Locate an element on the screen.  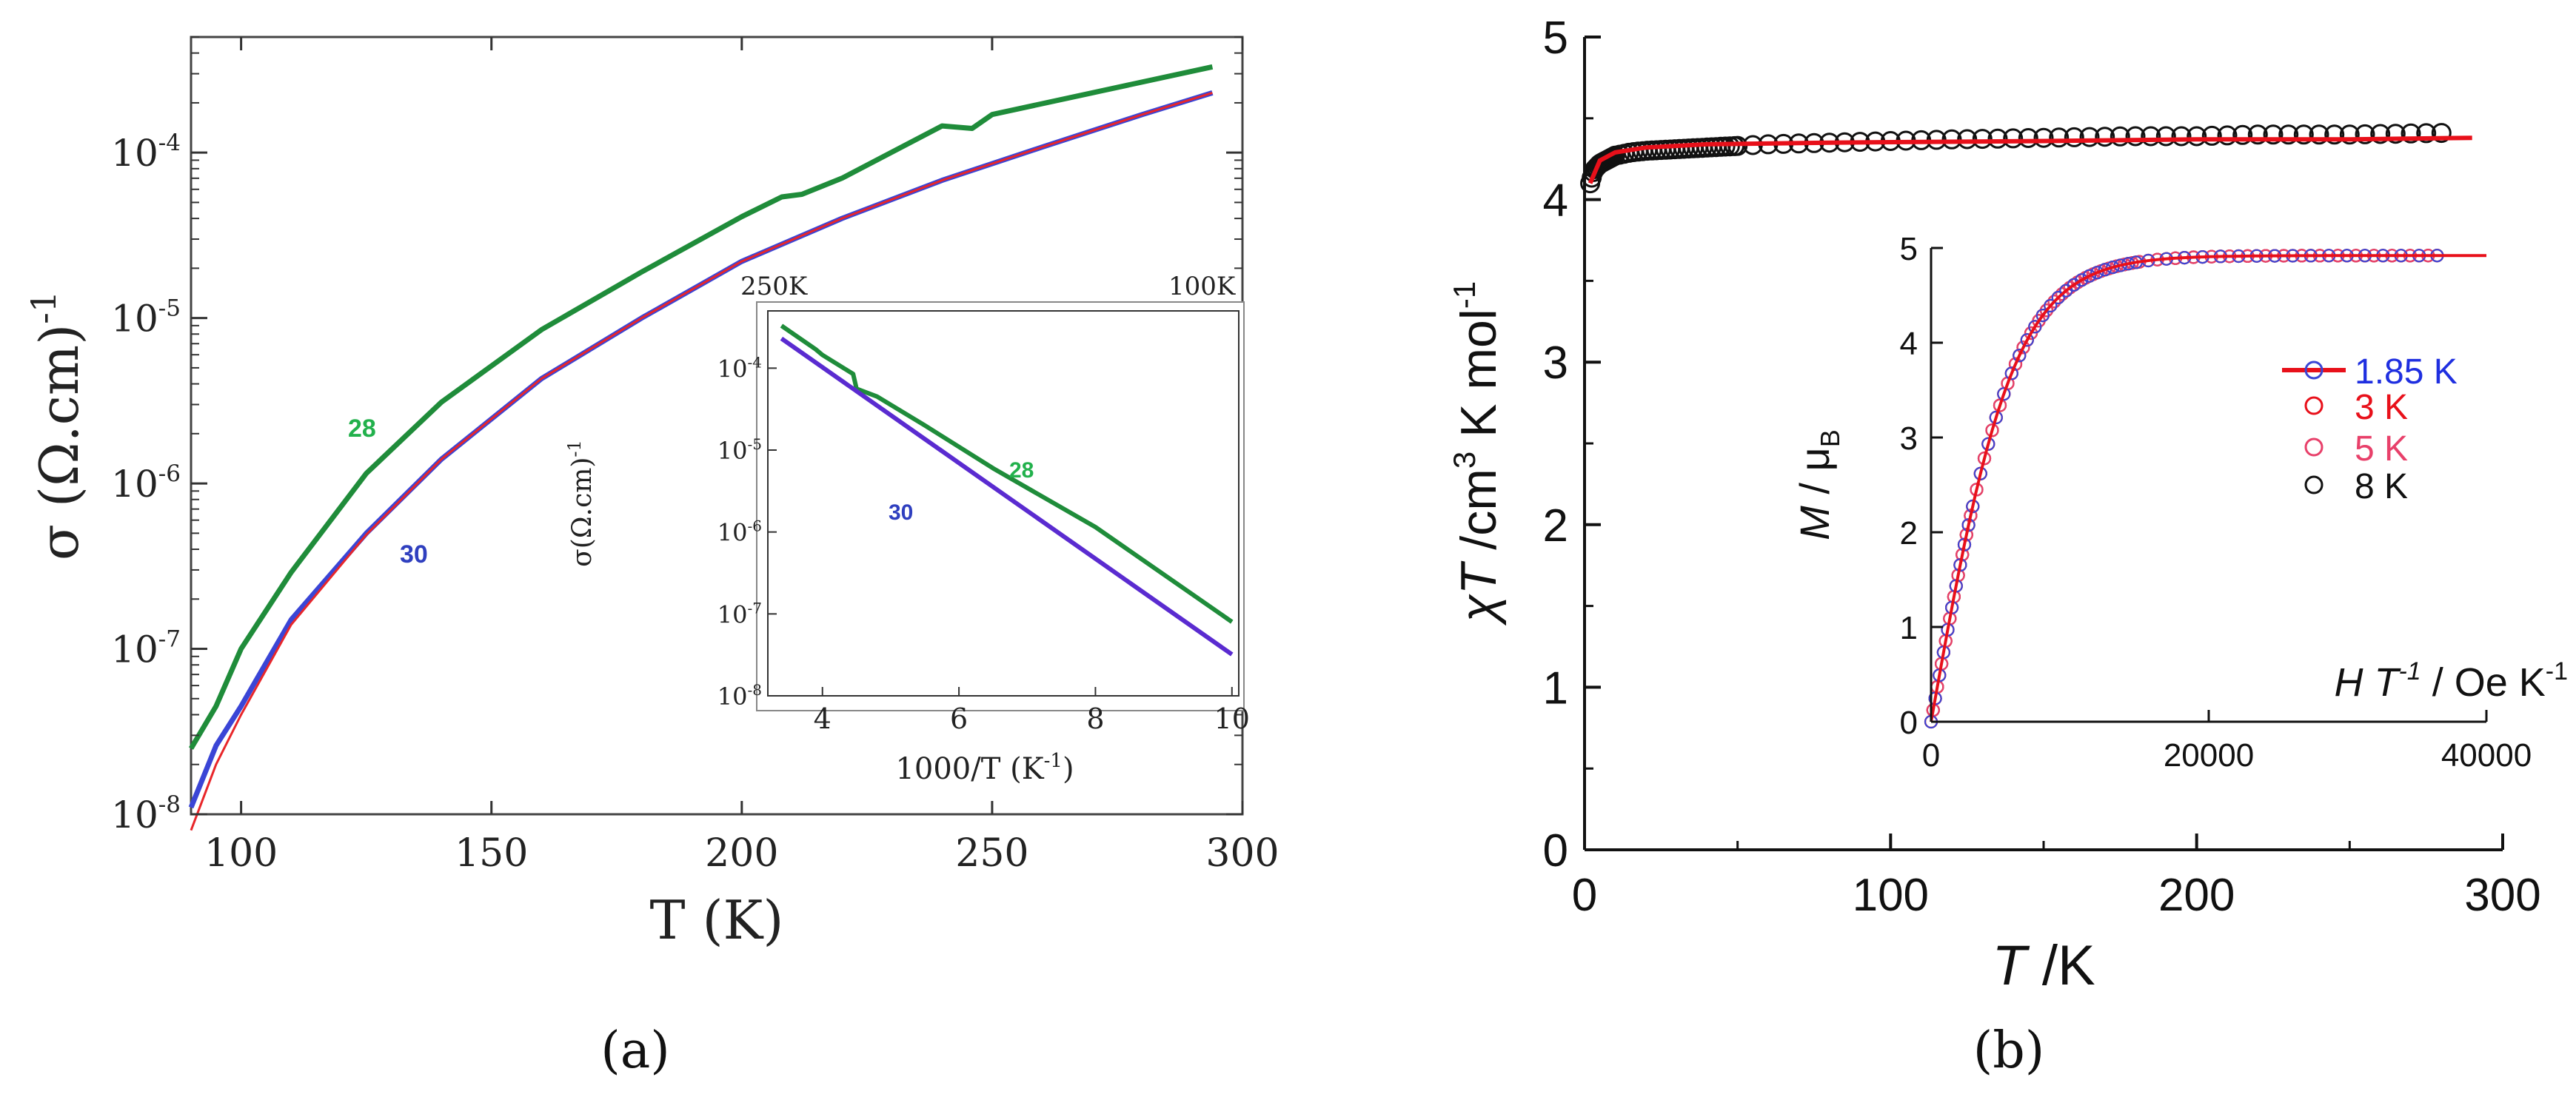
panel-a-inset-axes is located at coordinates (1003, 503).